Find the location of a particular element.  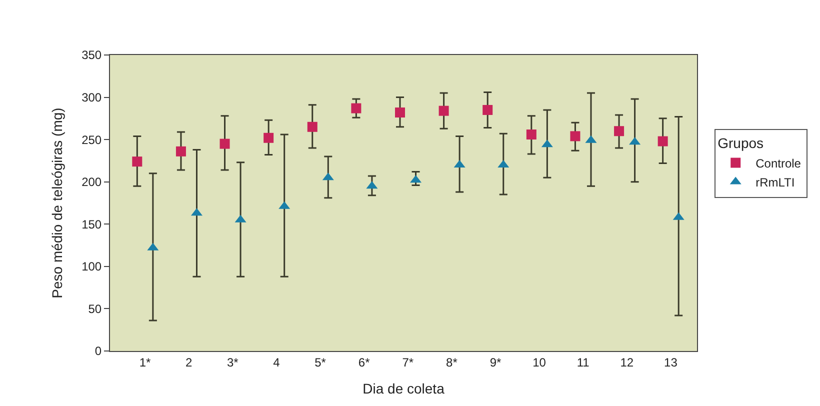

x-tick-label: 9* is located at coordinates (496, 362).